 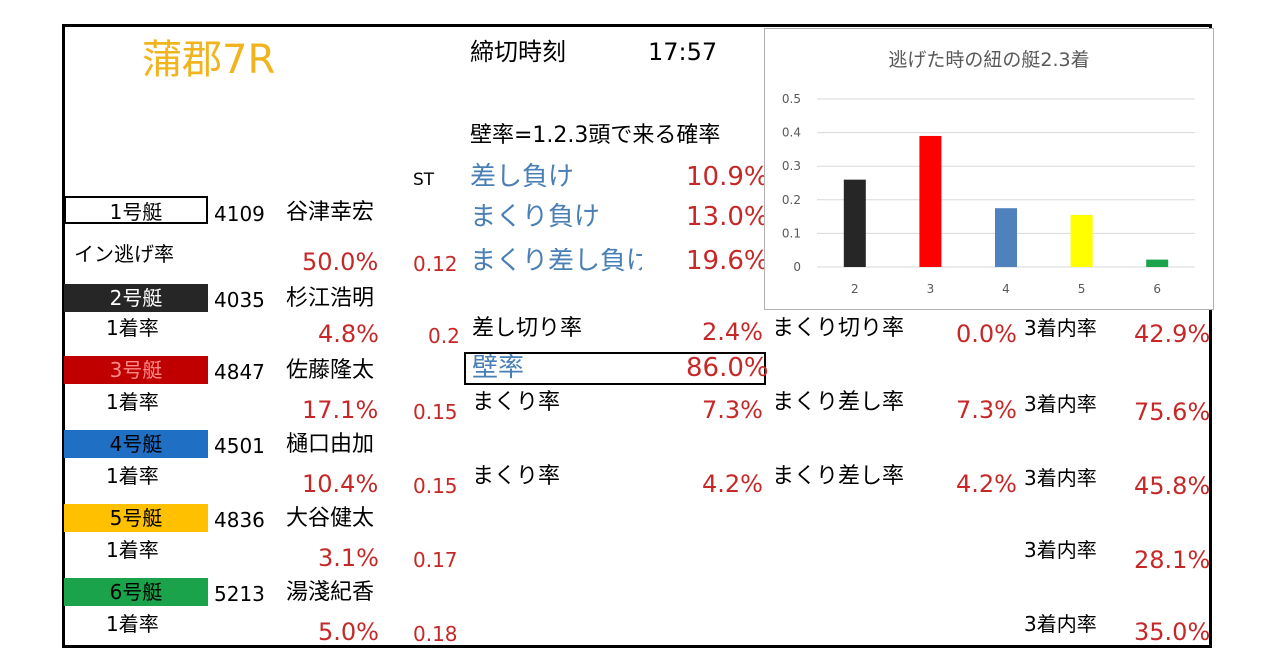 What do you see at coordinates (522, 177) in the screenshot?
I see `sashi-make-label: 差し負け` at bounding box center [522, 177].